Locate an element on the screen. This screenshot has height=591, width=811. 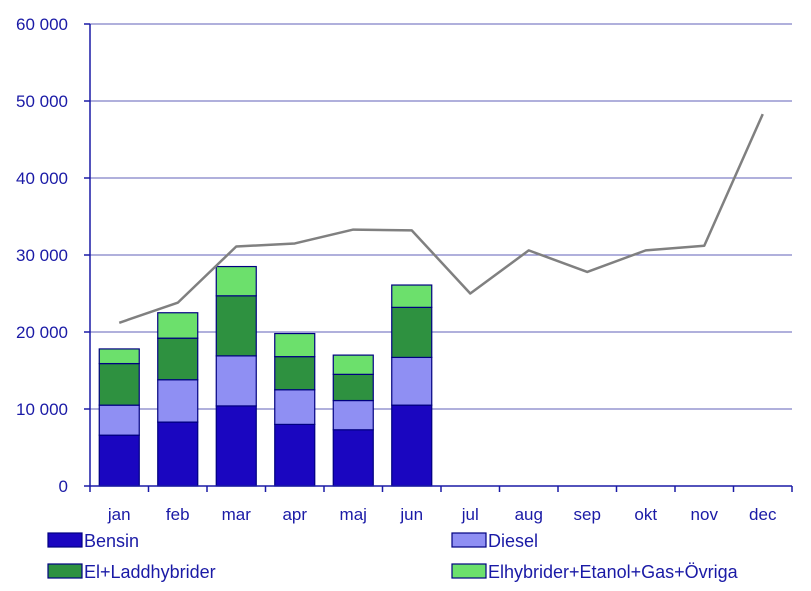
x-tick-label: apr is located at coordinates (294, 514).